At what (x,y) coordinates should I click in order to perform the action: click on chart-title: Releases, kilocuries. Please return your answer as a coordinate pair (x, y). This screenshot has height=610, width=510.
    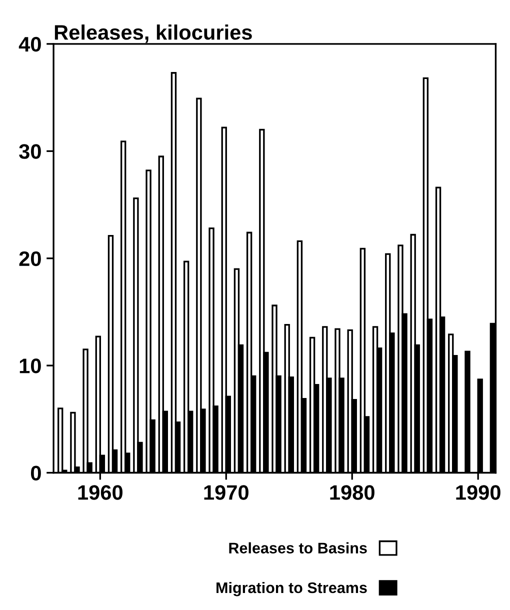
    Looking at the image, I should click on (153, 33).